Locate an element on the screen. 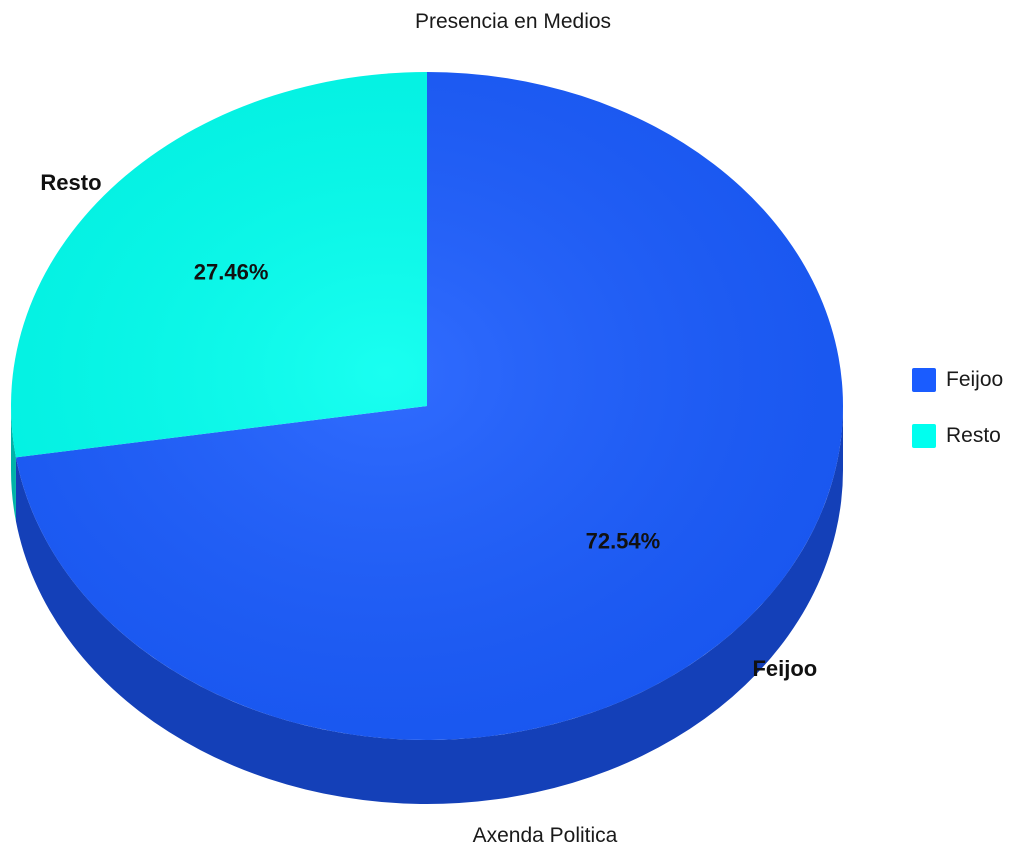 The width and height of the screenshot is (1026, 852). legend-item-resto: Resto is located at coordinates (957, 436).